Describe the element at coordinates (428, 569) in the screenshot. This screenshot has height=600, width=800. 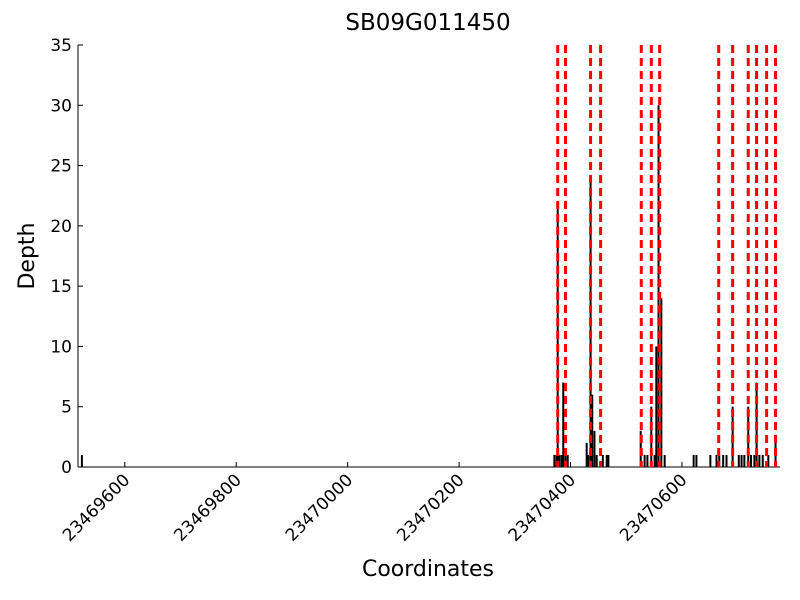
I see `x-axis-label: Coordinates` at that location.